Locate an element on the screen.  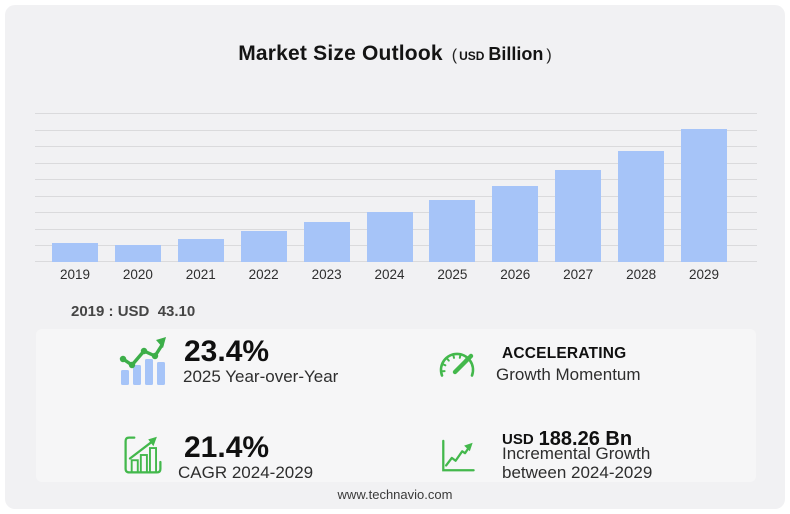
cagr-label: CAGR 2024-2029 is located at coordinates (246, 472).